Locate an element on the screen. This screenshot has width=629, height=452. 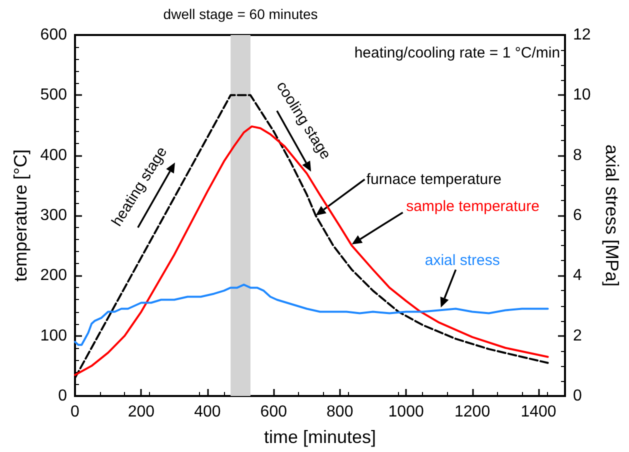
annotation: heating/cooling rate = 1 °C/min is located at coordinates (457, 53).